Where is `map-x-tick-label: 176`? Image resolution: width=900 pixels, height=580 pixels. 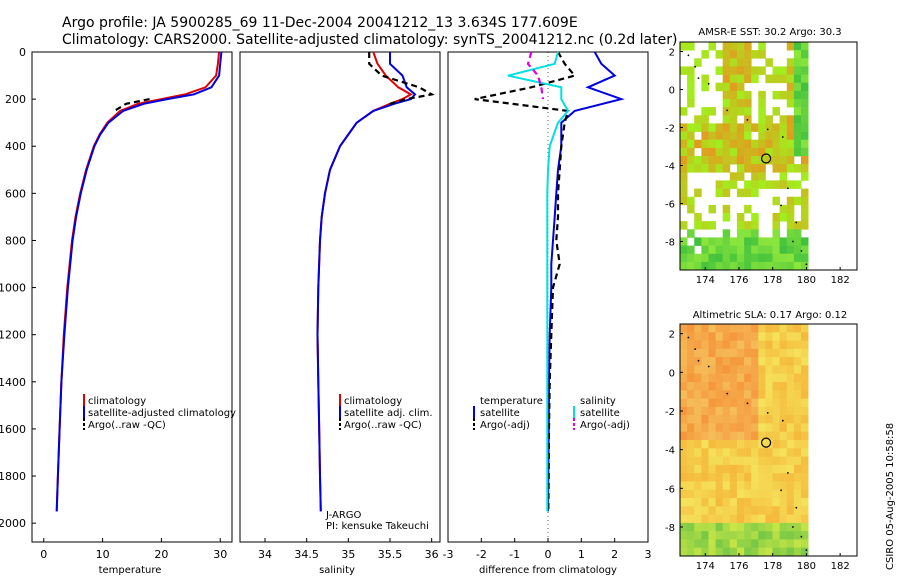
map-x-tick-label: 176 is located at coordinates (738, 566).